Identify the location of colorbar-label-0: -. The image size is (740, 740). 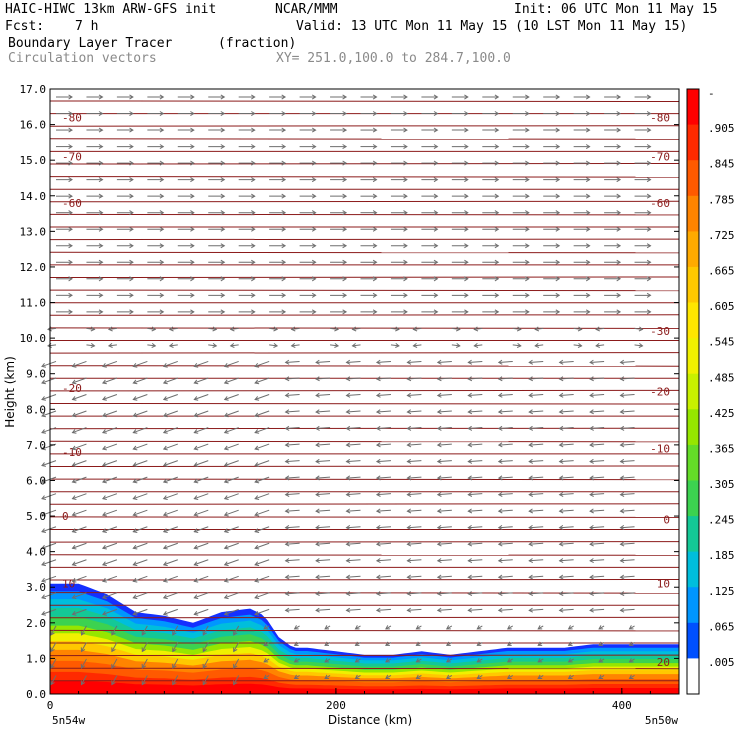
(711, 93).